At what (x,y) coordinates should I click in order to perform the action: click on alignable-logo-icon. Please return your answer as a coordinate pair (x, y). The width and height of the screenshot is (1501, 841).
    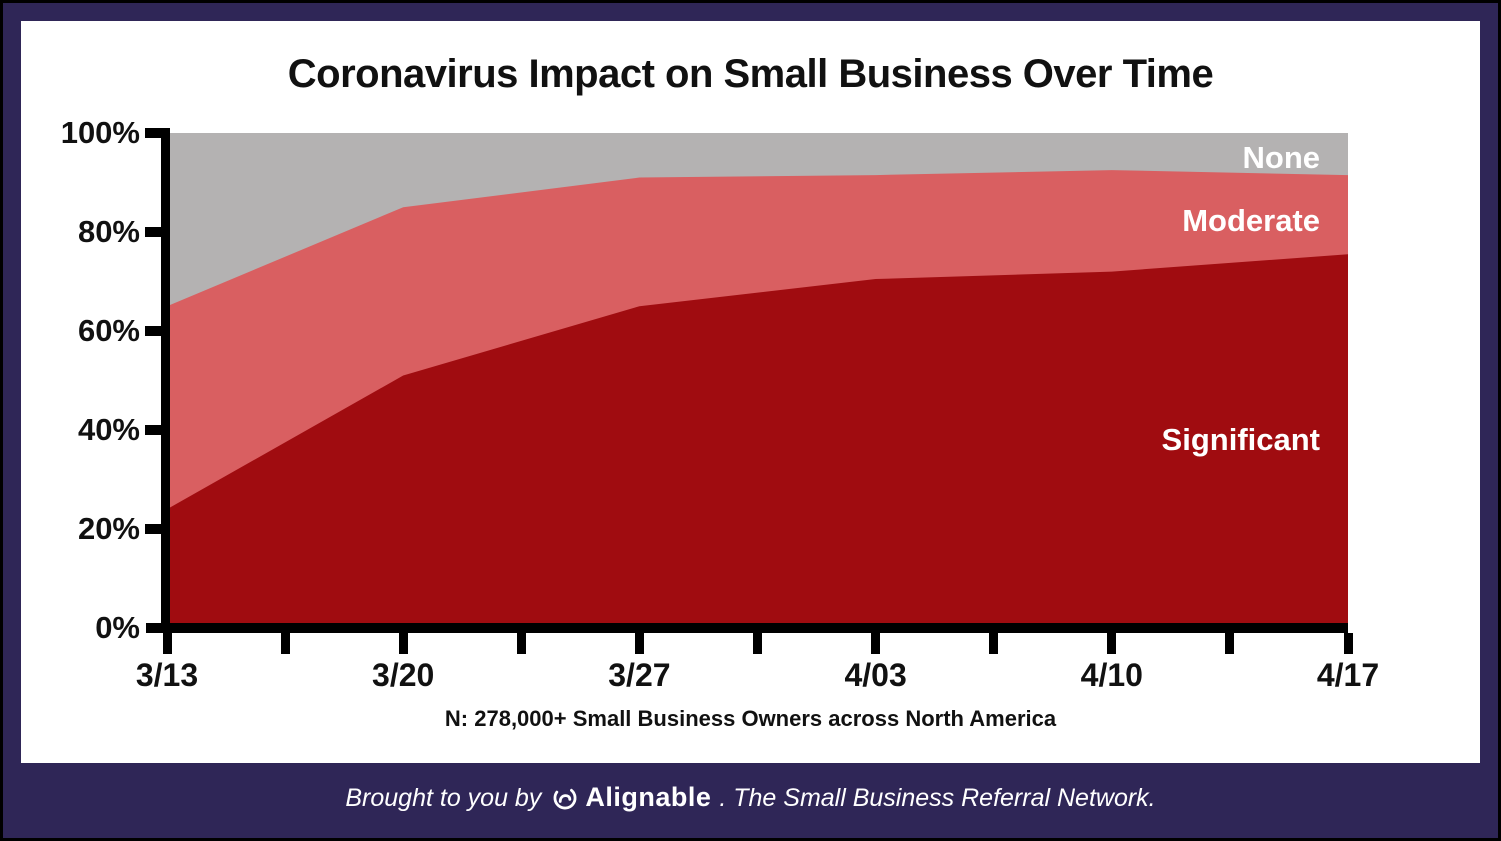
    Looking at the image, I should click on (565, 801).